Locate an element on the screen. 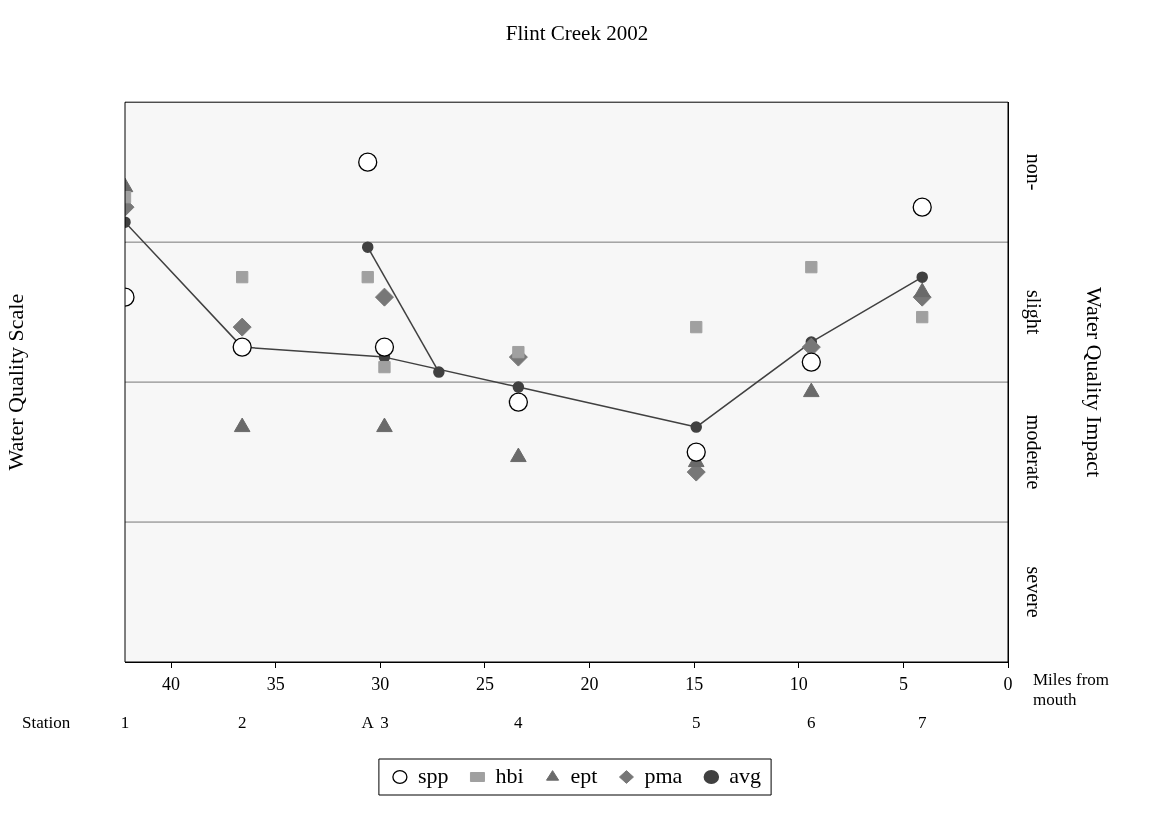 This screenshot has height=826, width=1154. legend-label: hbi is located at coordinates (509, 775).